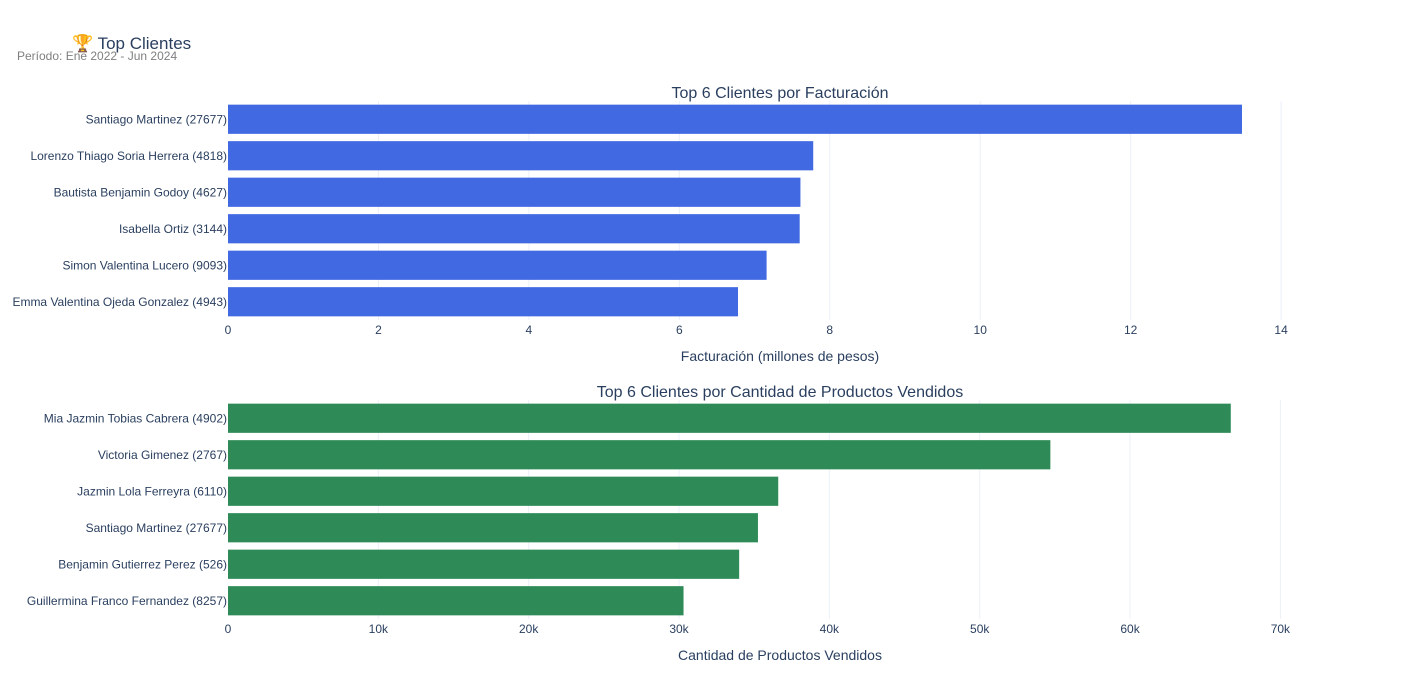  I want to click on x-tick-label: 40k, so click(830, 629).